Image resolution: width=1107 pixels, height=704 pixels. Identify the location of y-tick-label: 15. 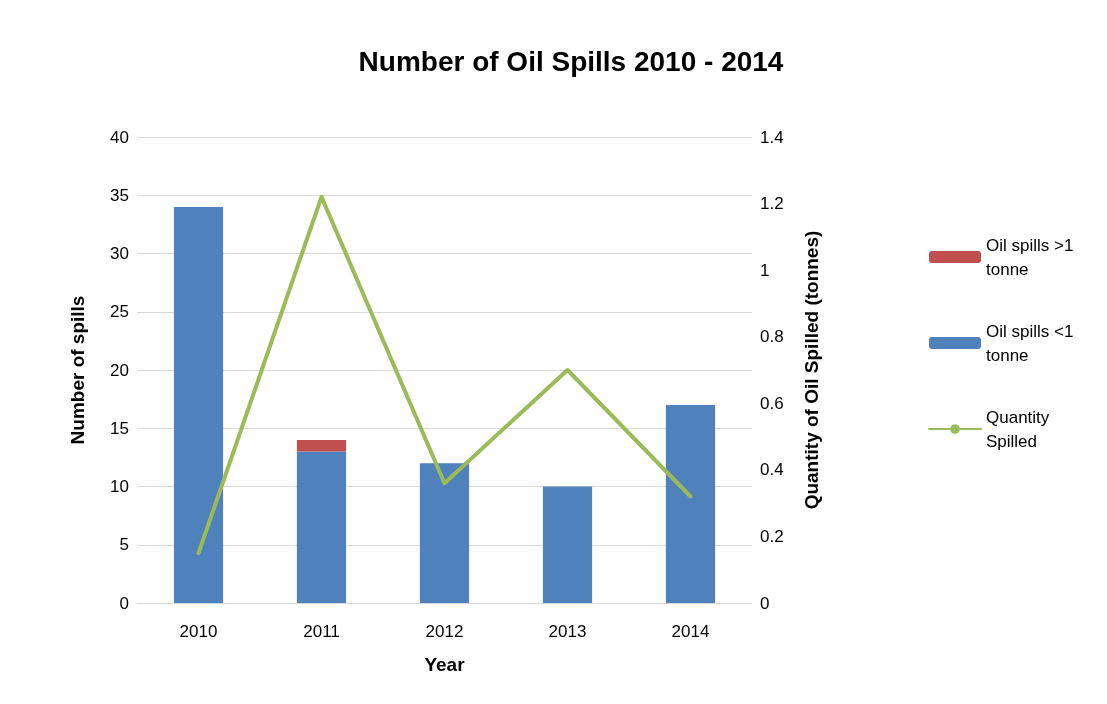
(119, 428).